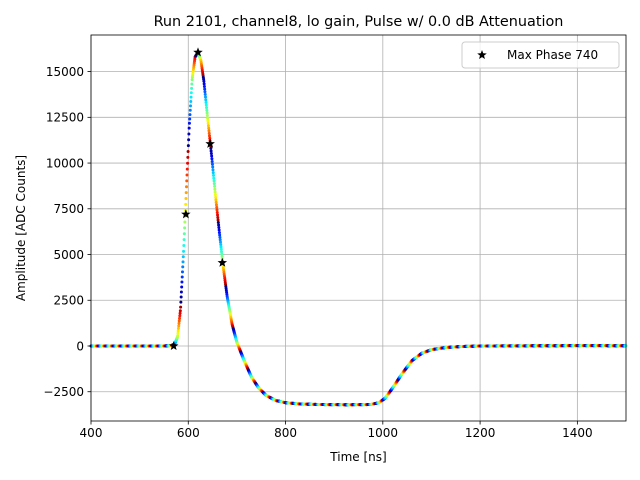  I want to click on legend-label-max-phase: Max Phase 740, so click(552, 55).